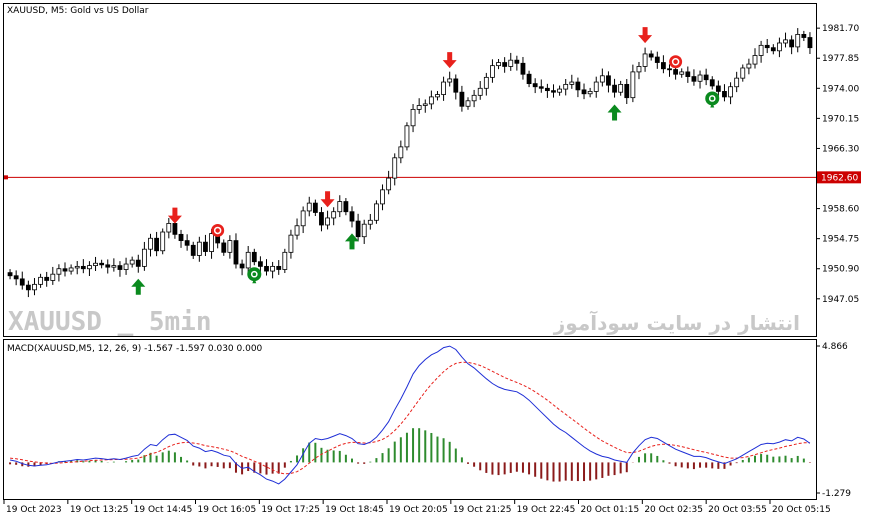  I want to click on price-tick-label: 1974.00, so click(840, 89).